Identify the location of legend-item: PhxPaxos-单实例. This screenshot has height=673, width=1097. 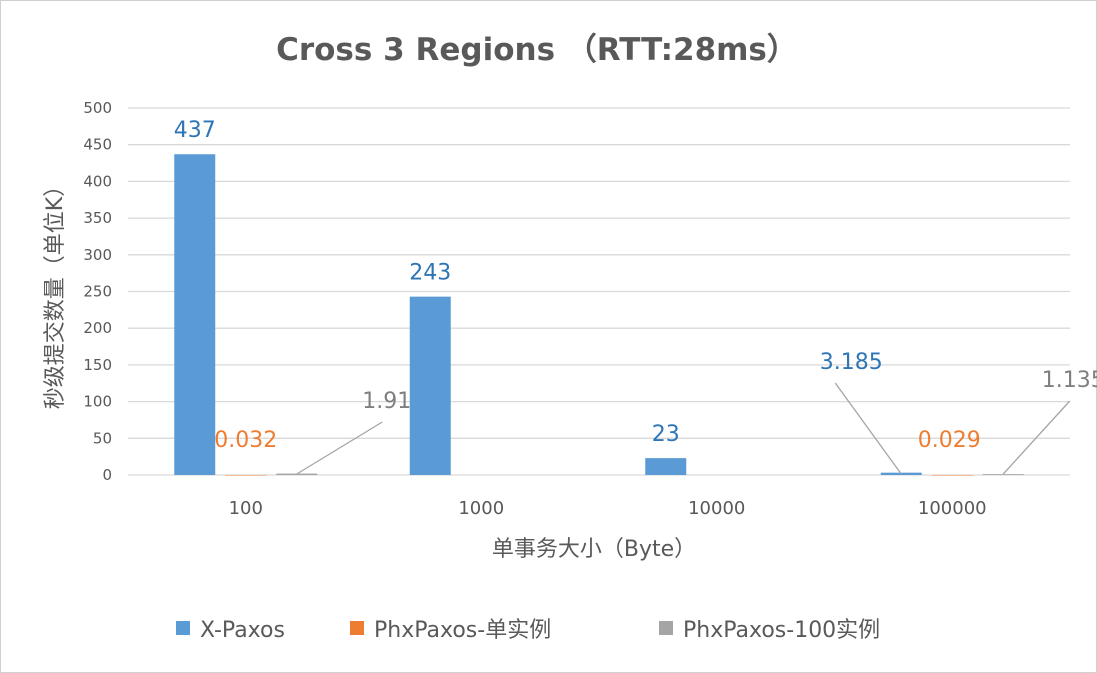
(450, 630).